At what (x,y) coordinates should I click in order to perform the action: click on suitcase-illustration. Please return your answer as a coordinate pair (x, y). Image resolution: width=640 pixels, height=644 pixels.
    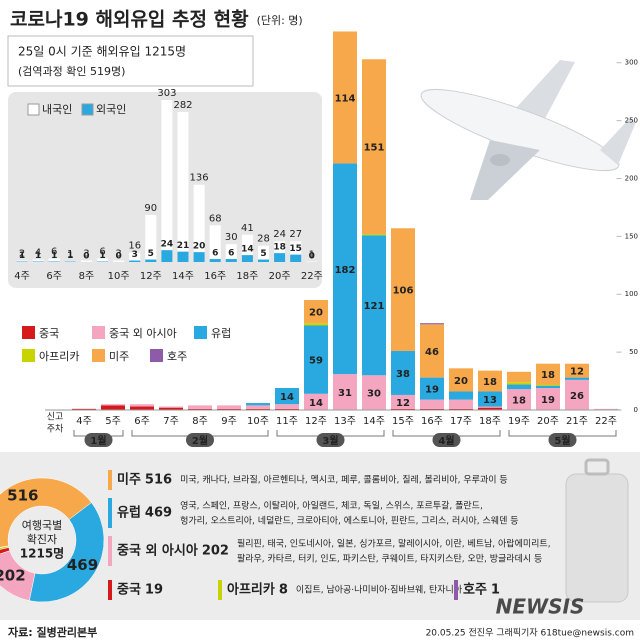
    Looking at the image, I should click on (597, 530).